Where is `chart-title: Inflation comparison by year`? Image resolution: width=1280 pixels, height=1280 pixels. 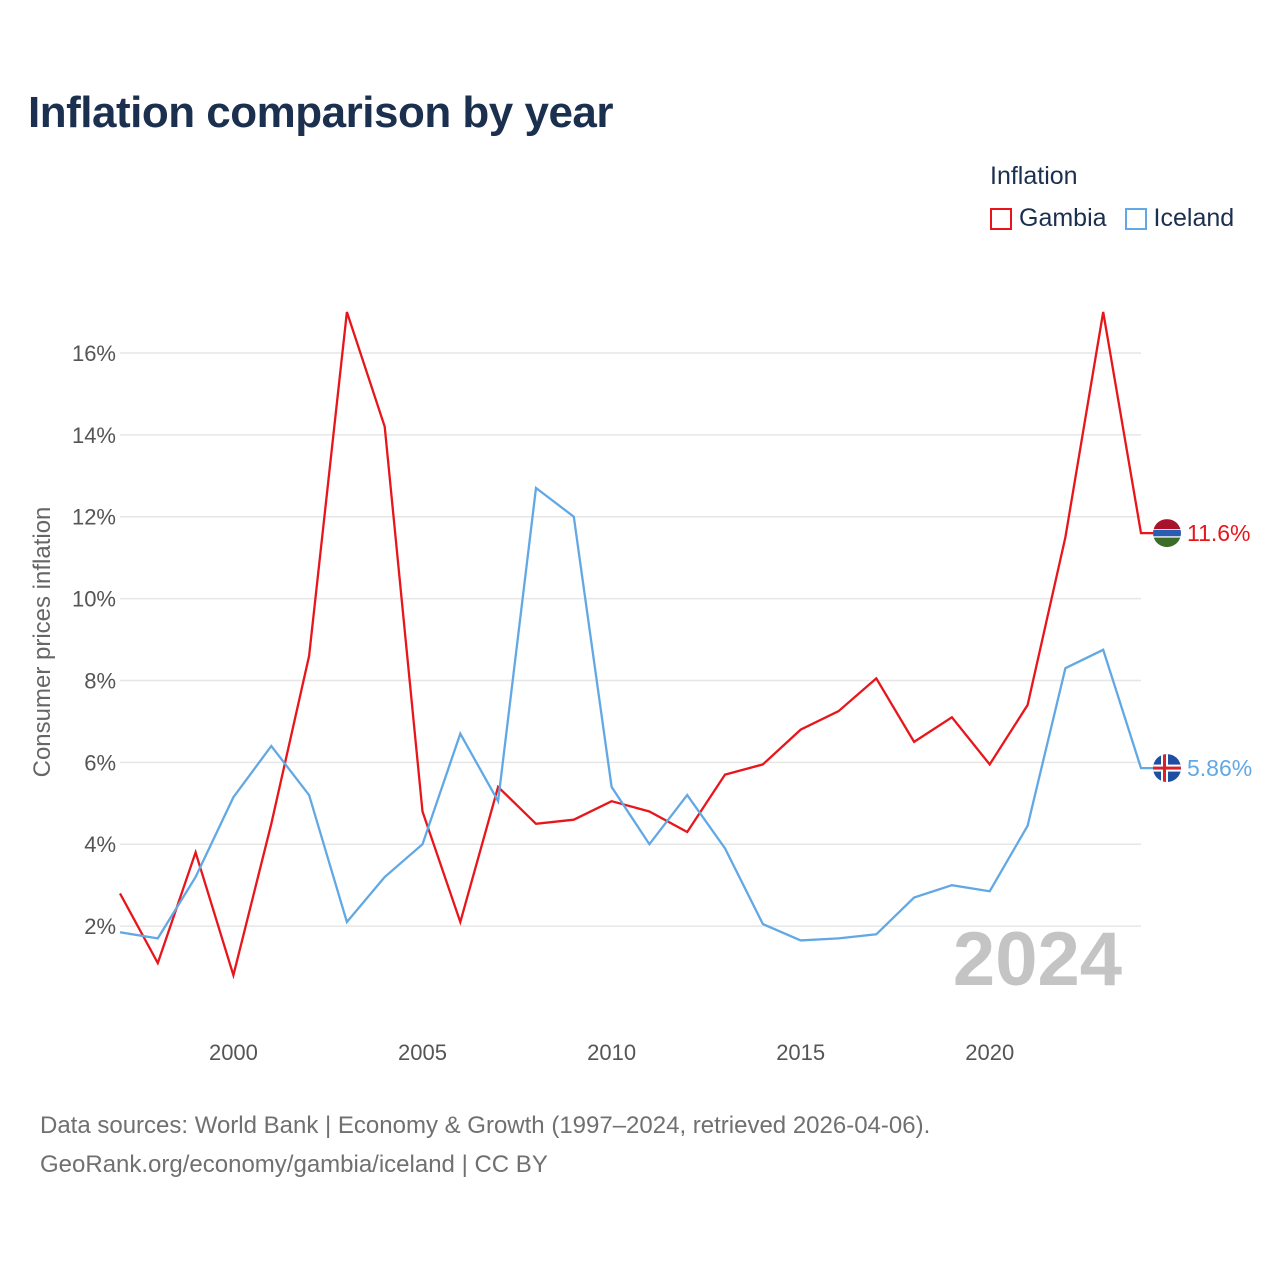
chart-title: Inflation comparison by year is located at coordinates (321, 112).